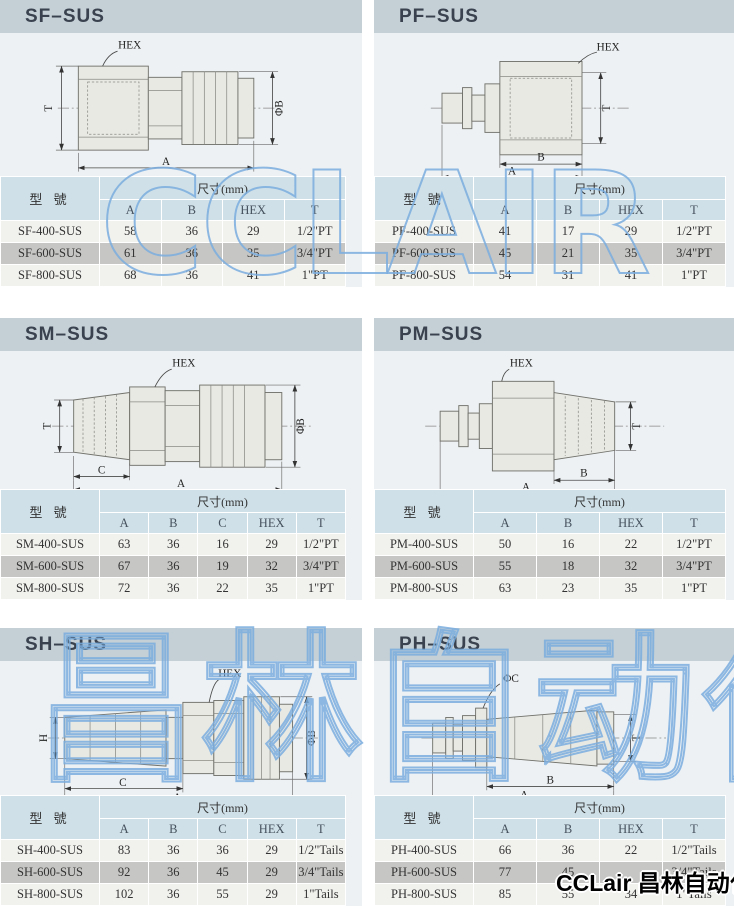  Describe the element at coordinates (124, 544) in the screenshot. I see `dim-cell: 63` at that location.